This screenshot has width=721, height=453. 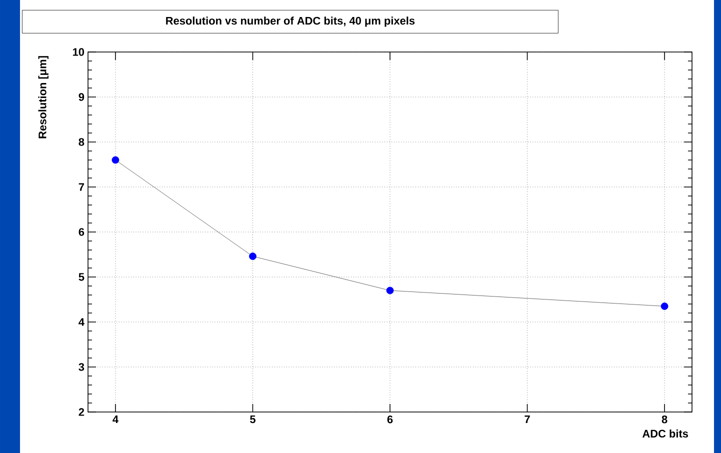 I want to click on x-tick-label: 6, so click(x=390, y=420).